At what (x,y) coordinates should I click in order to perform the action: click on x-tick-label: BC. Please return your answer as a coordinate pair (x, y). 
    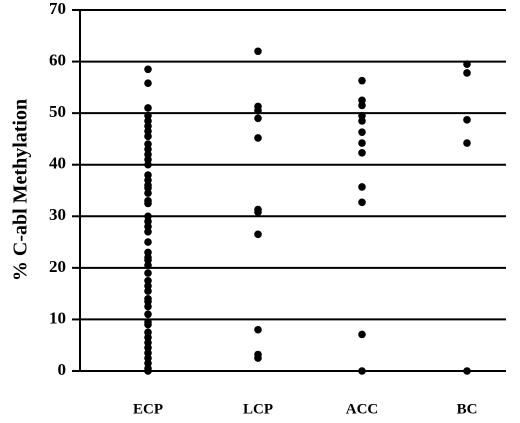
    Looking at the image, I should click on (467, 409).